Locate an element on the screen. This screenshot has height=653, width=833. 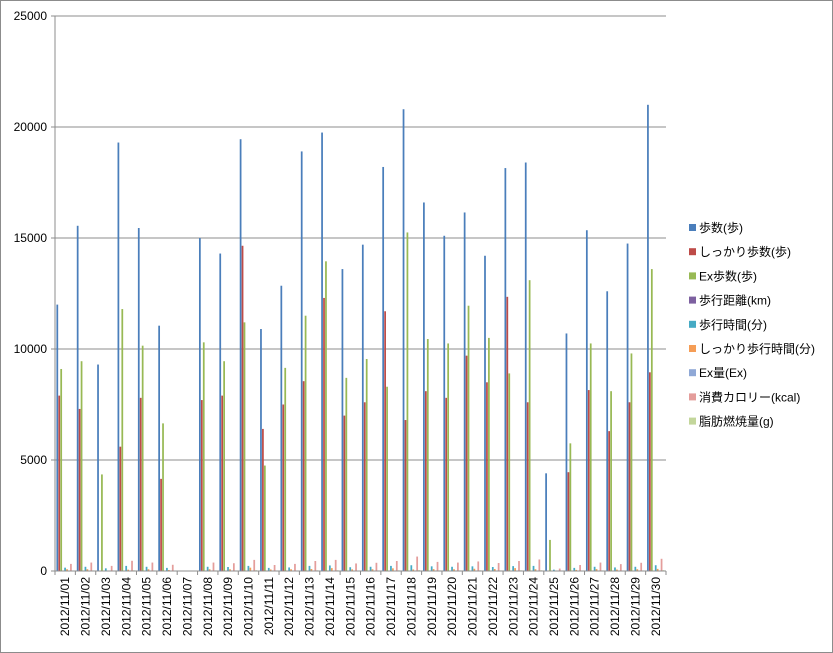
x-tick-label: 2012/11/18 is located at coordinates (411, 606).